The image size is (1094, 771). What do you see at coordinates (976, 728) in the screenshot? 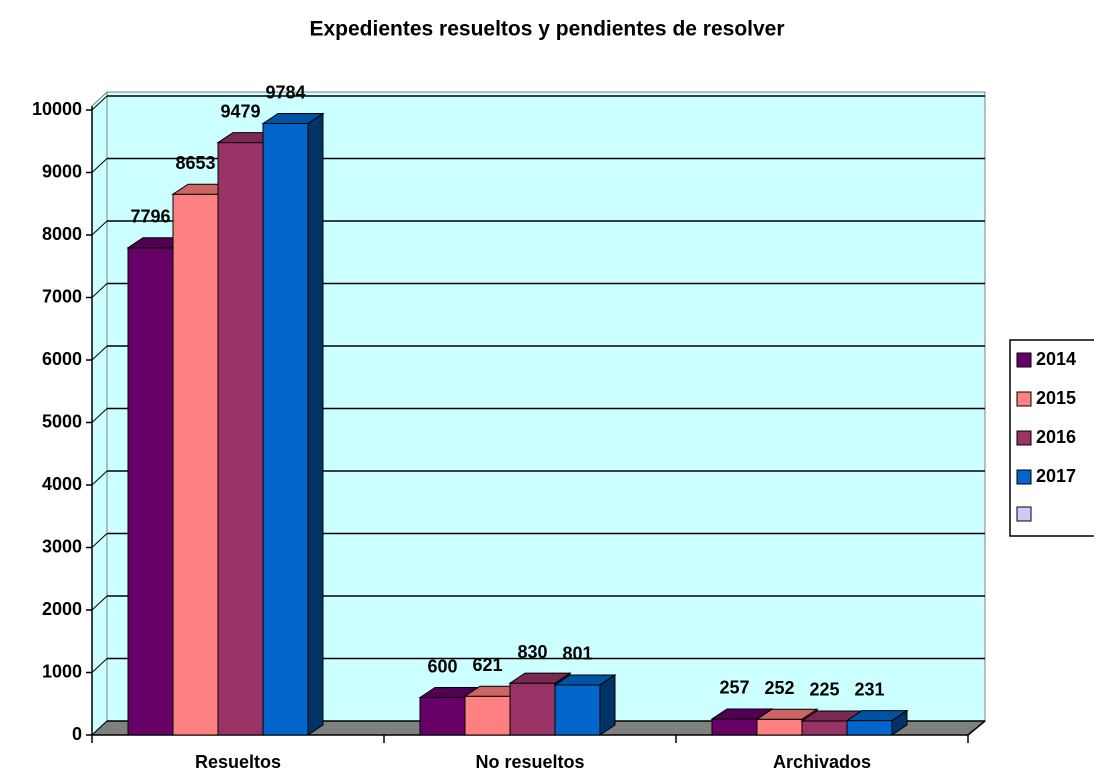
I see `floor-edge` at bounding box center [976, 728].